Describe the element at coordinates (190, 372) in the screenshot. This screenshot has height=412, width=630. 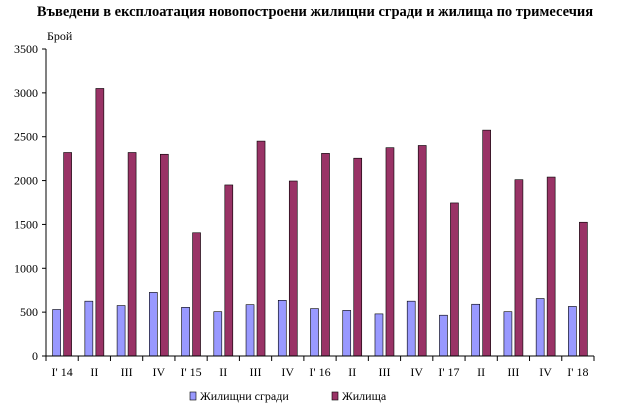
I see `x-tick-label: I' 15` at that location.